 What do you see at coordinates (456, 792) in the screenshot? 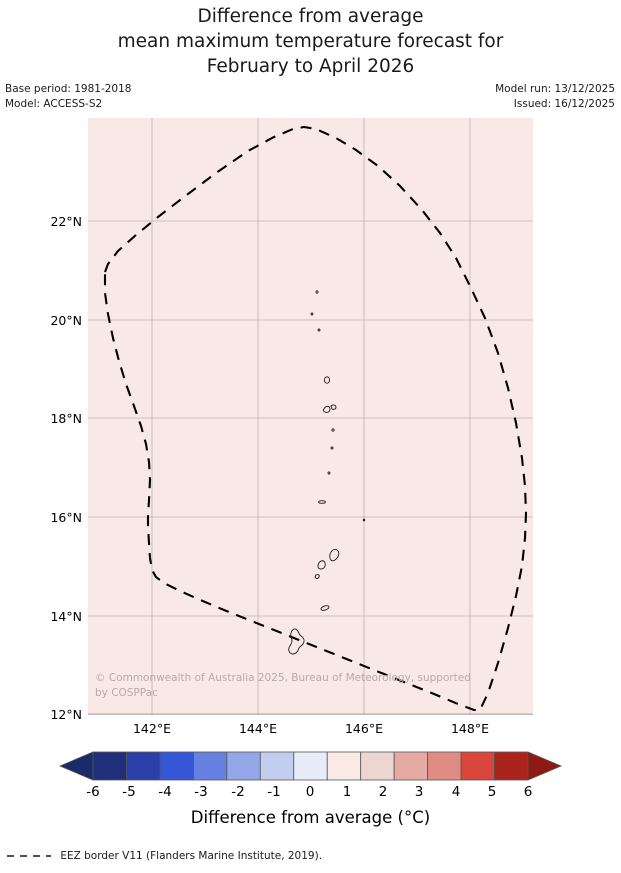
I see `cbar-tick-4: 4` at bounding box center [456, 792].